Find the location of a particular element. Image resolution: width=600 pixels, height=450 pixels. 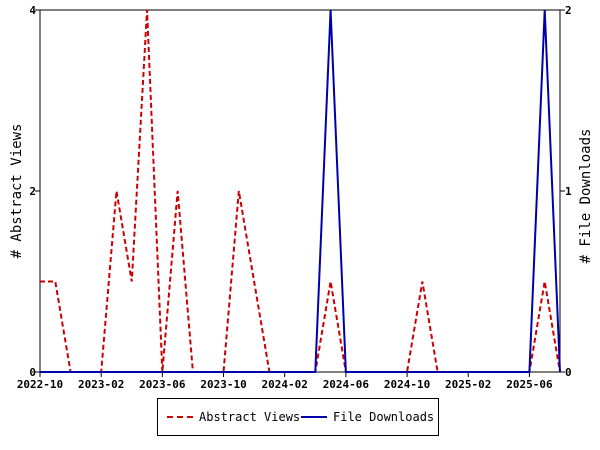

y-left-tick-label: 0 is located at coordinates (32, 372).